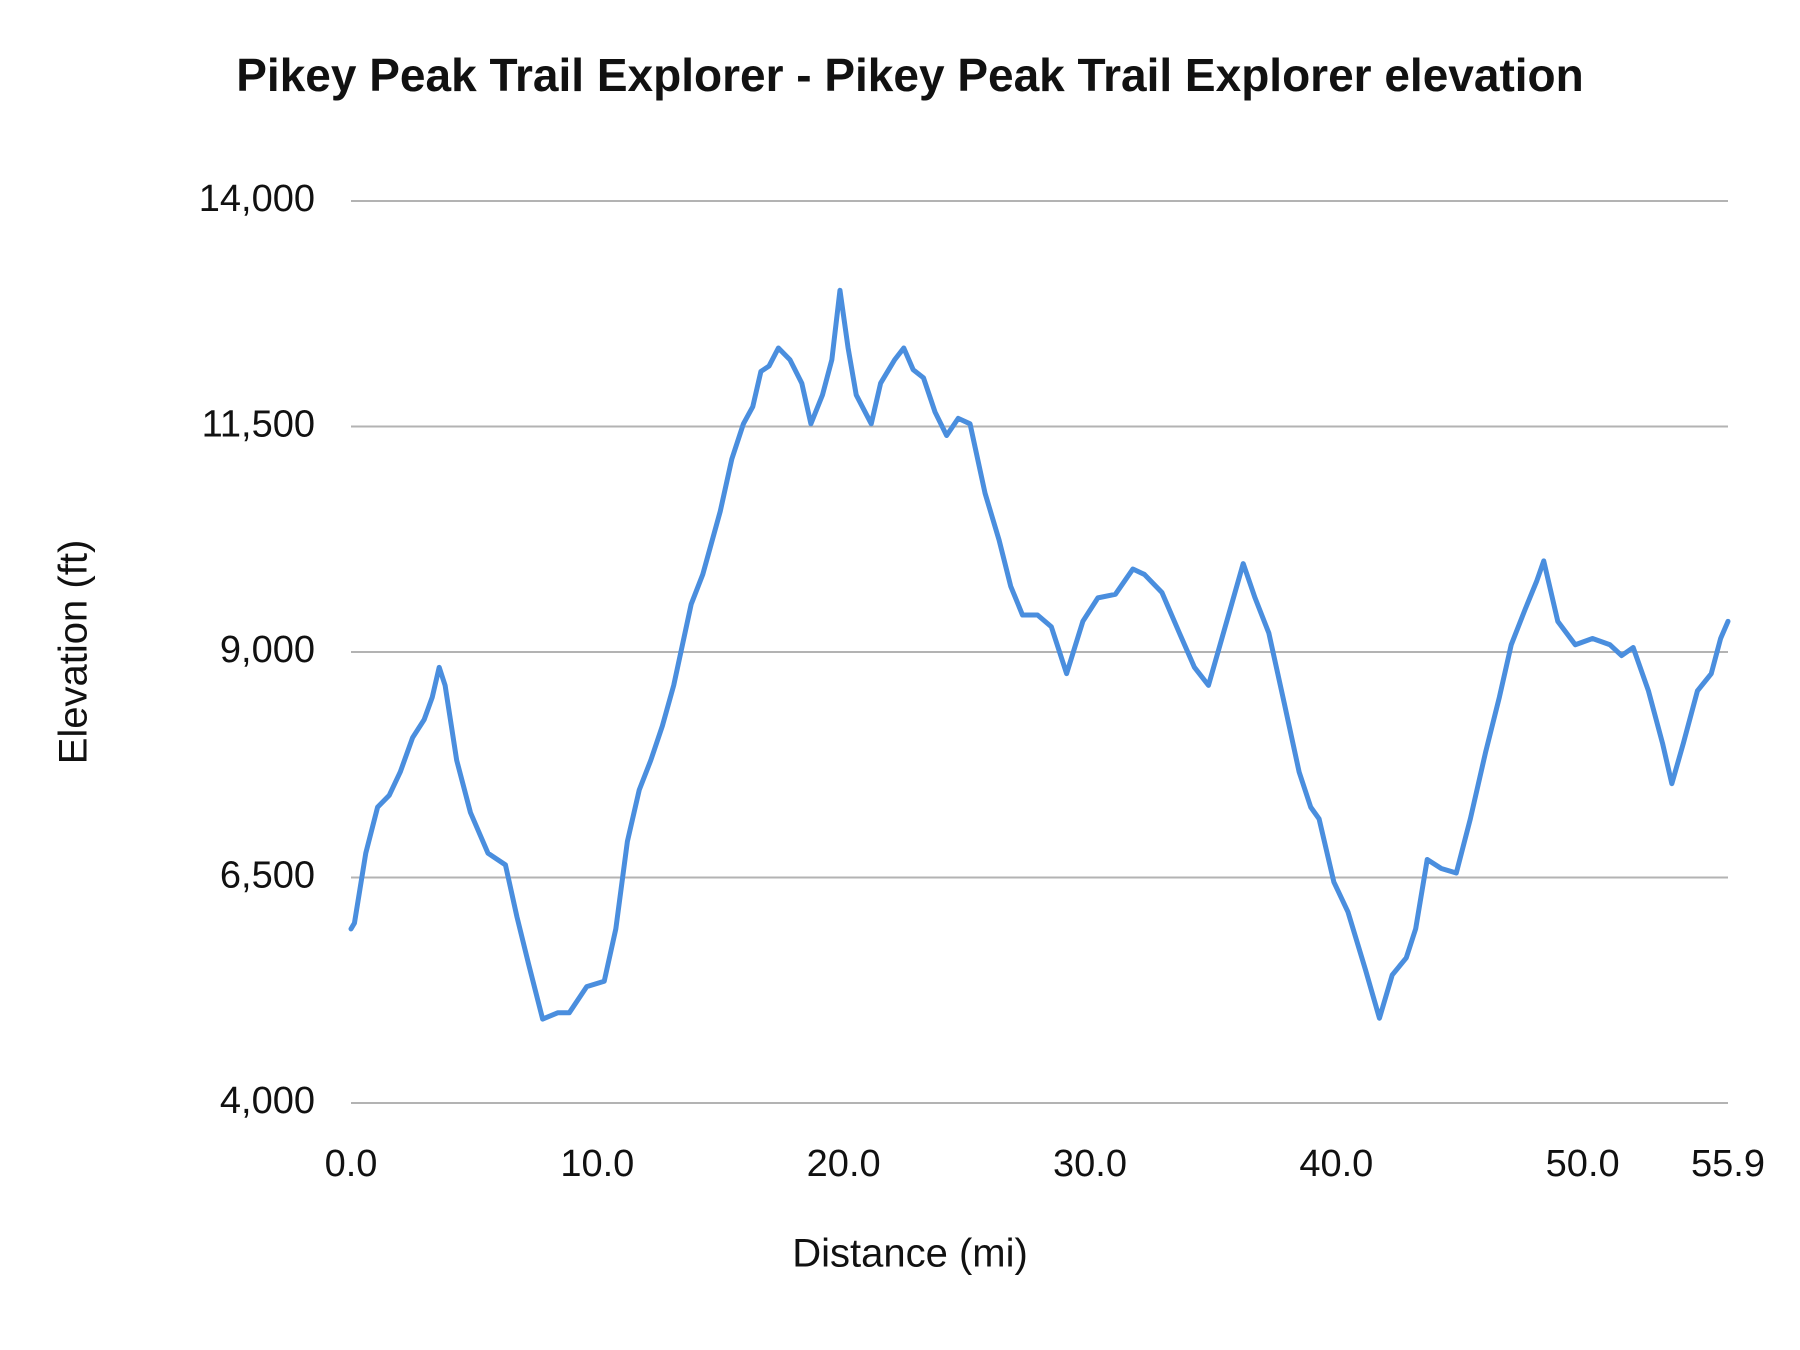 This screenshot has width=1800, height=1350. What do you see at coordinates (597, 1164) in the screenshot?
I see `x-tick-label: 10.0` at bounding box center [597, 1164].